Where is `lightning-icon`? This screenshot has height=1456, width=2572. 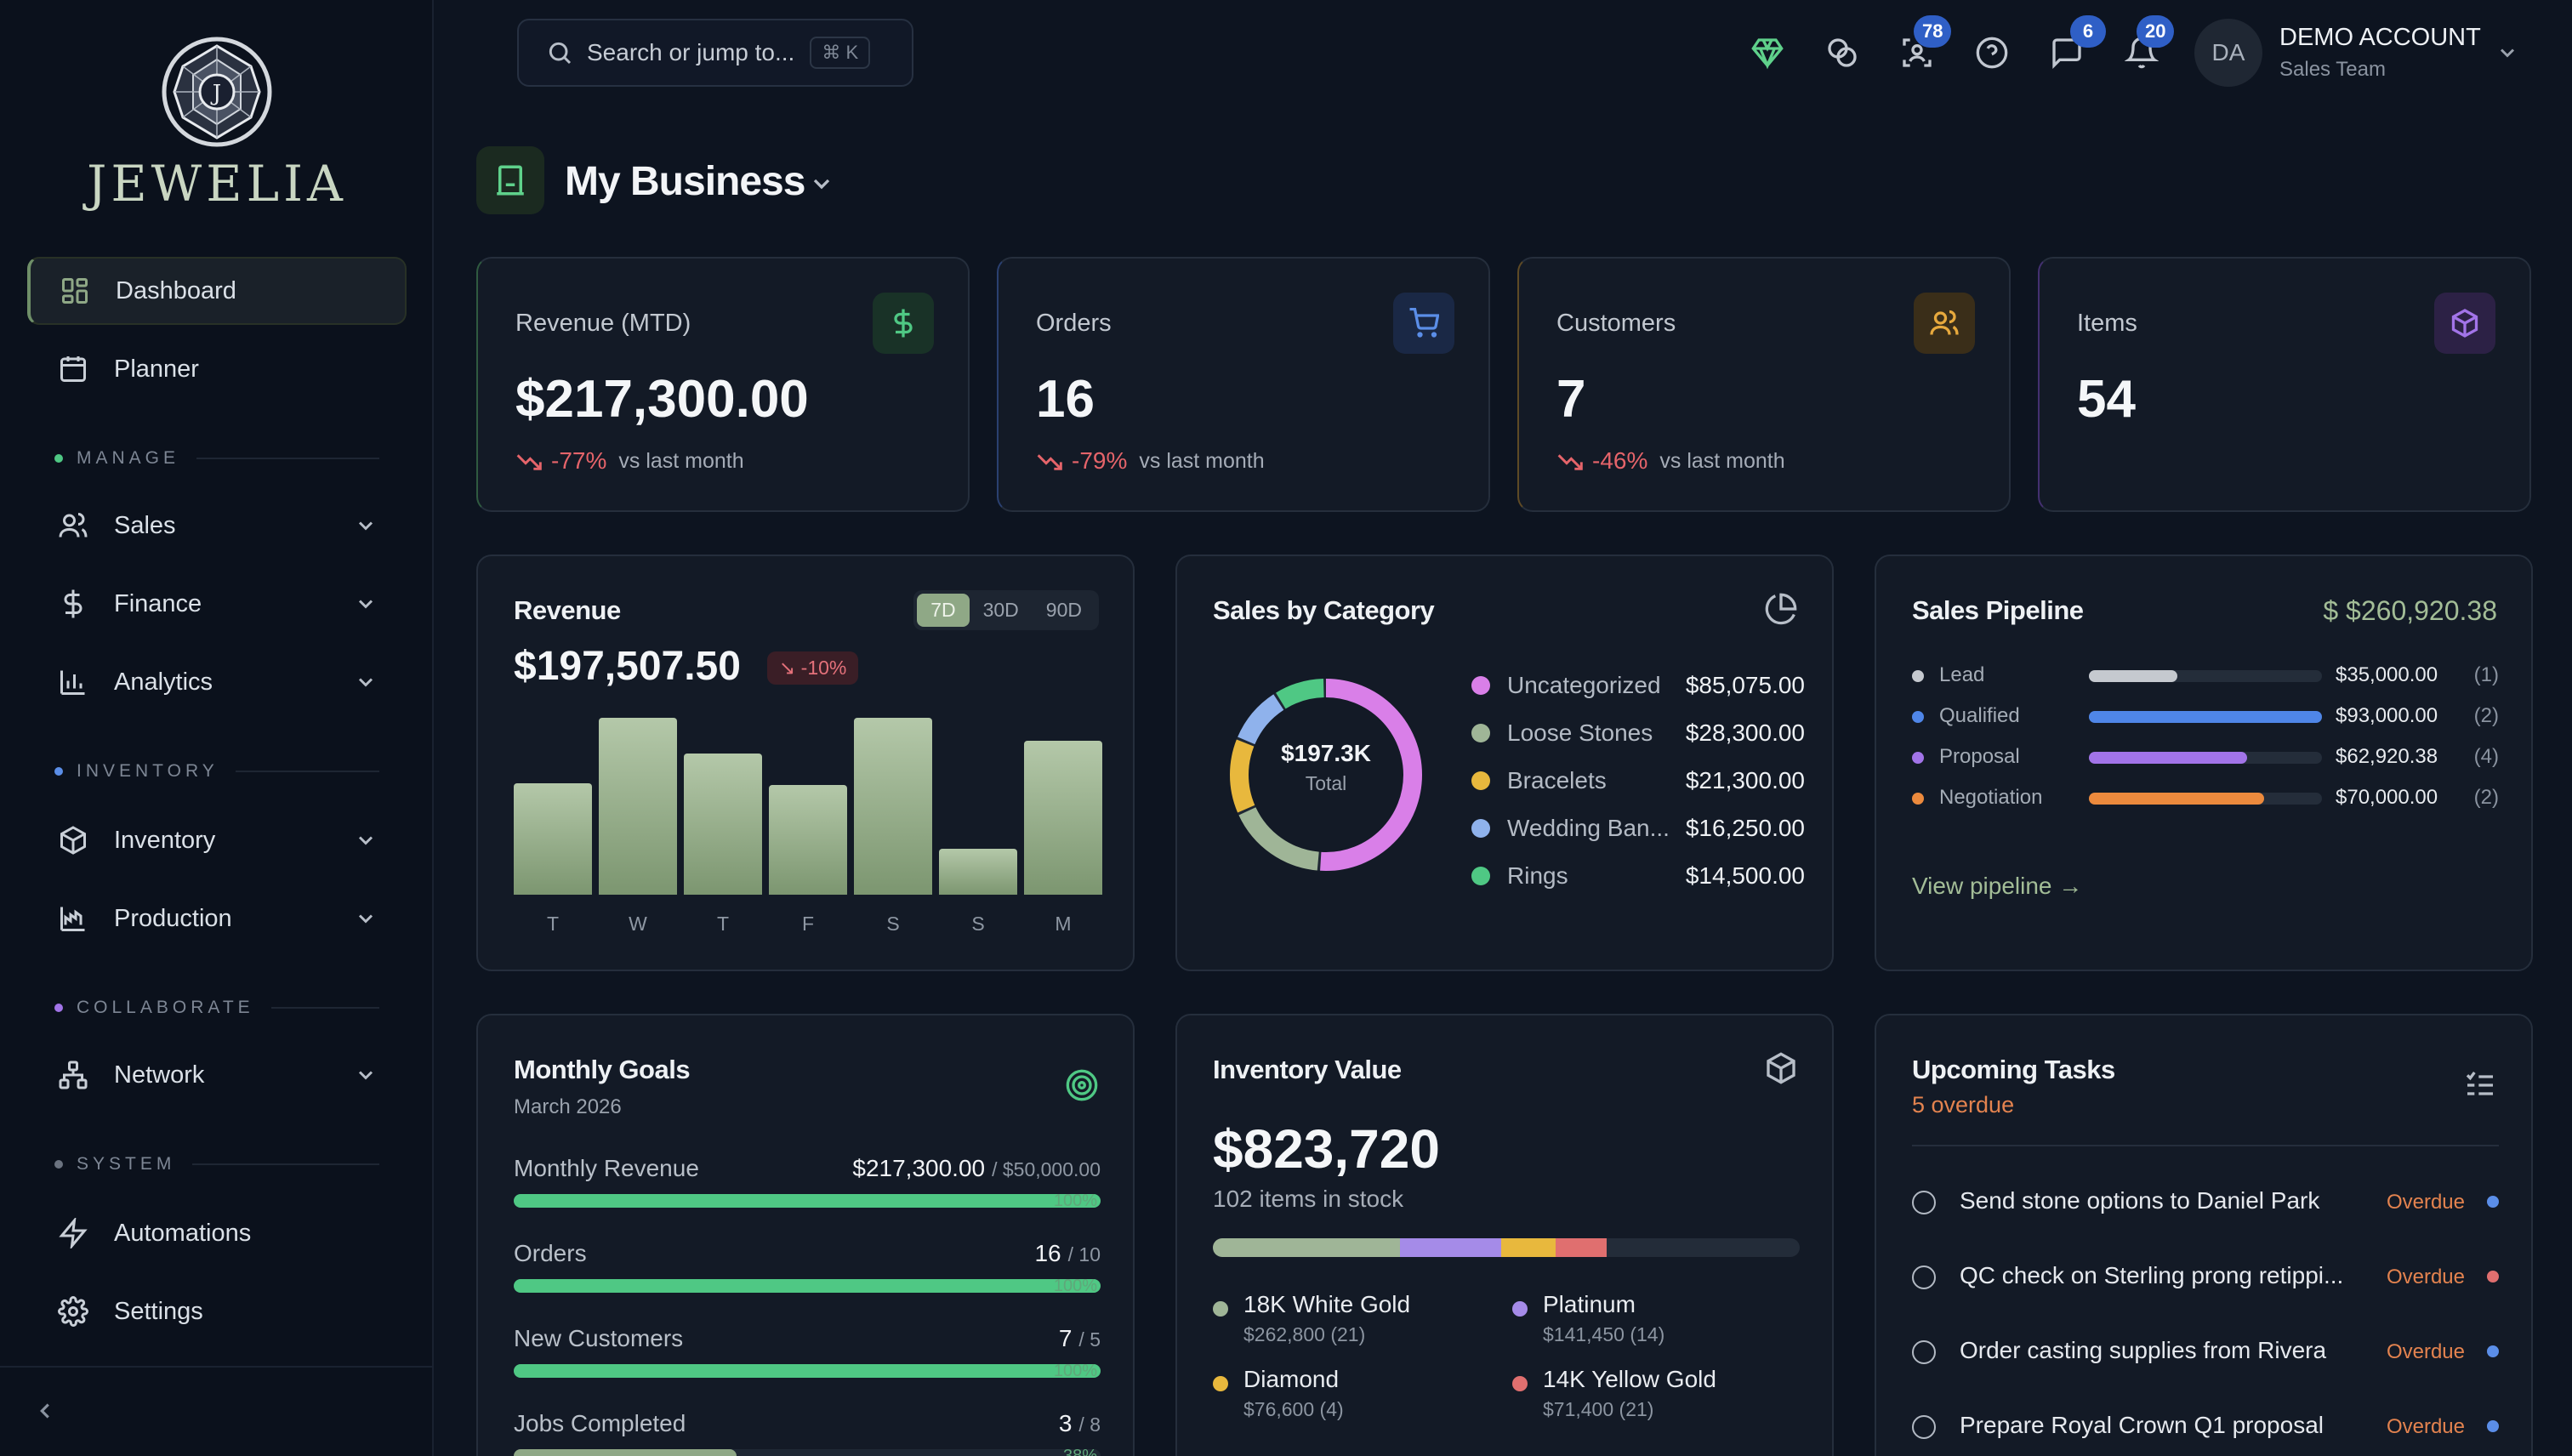 lightning-icon is located at coordinates (73, 1233).